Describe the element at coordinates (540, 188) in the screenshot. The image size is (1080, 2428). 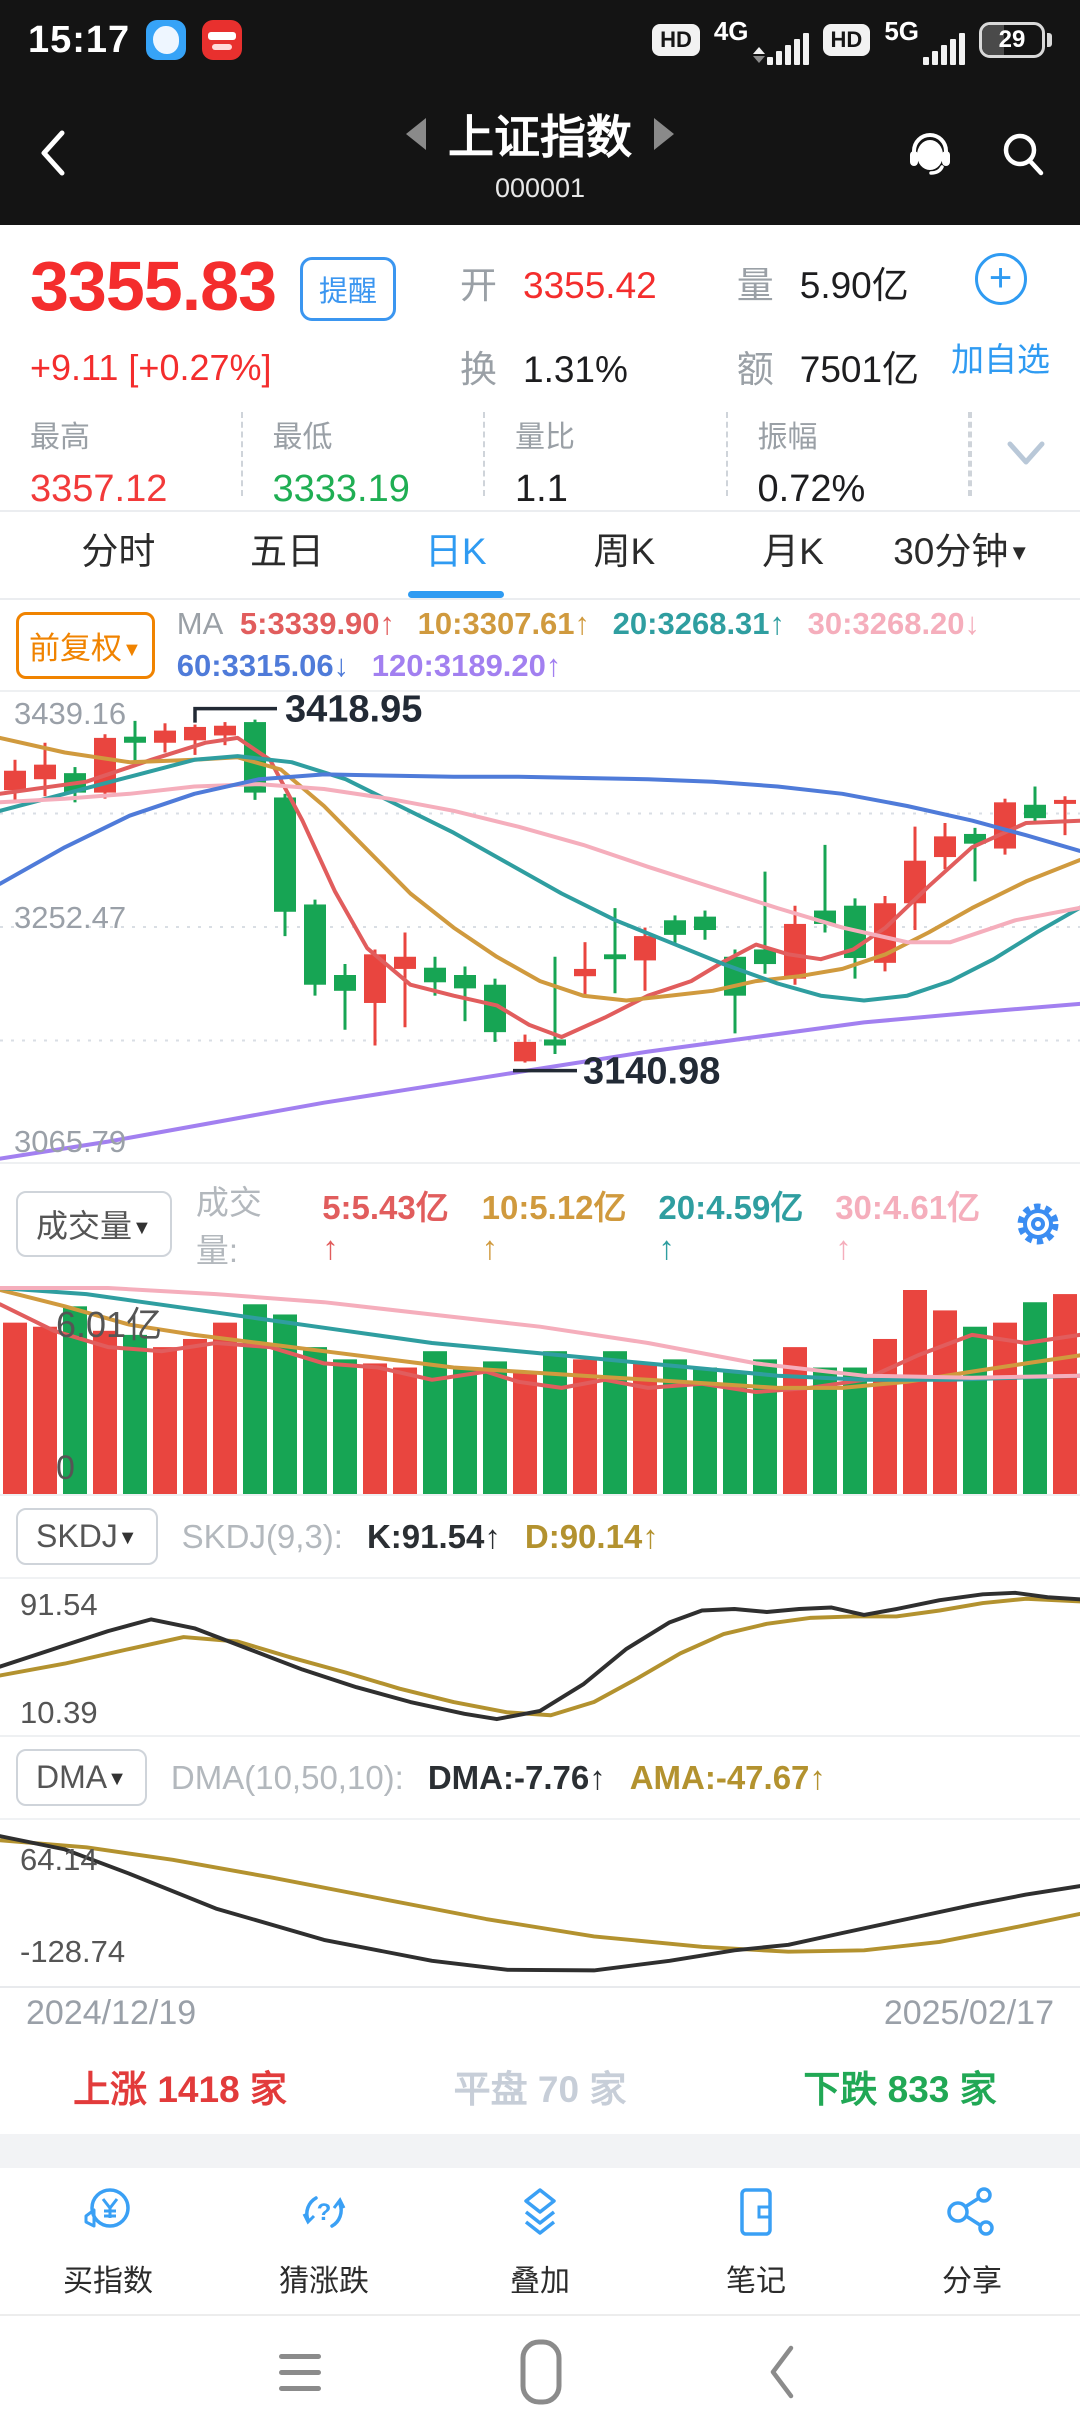
I see `stock-code: 000001` at that location.